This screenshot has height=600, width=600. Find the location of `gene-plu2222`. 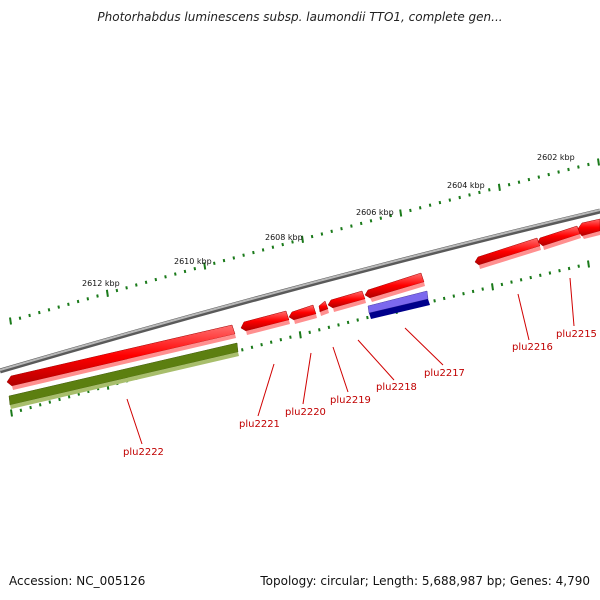

gene-plu2222 is located at coordinates (123, 375).